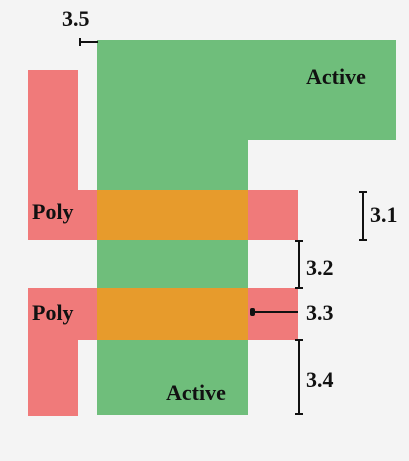  I want to click on poly-bottom-vertical, so click(53, 352).